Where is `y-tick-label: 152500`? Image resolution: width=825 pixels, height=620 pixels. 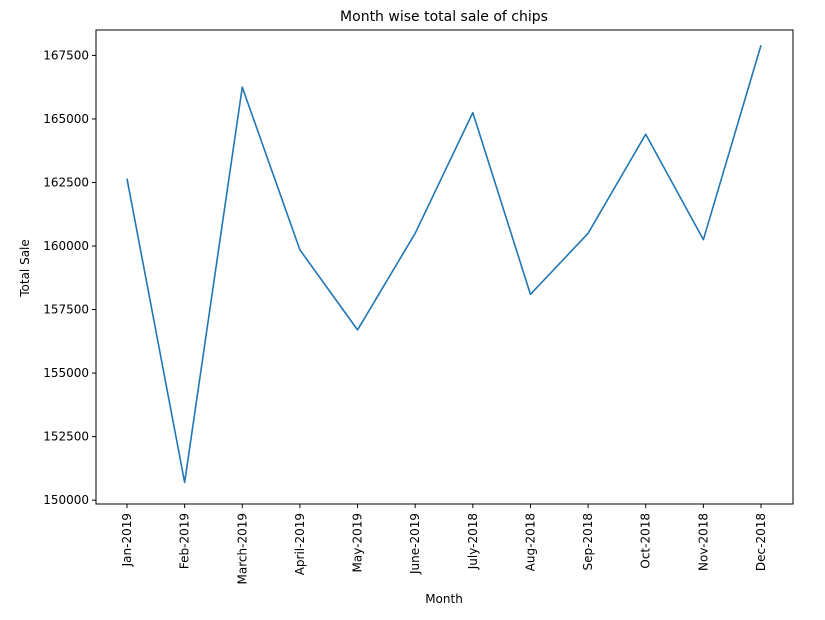
y-tick-label: 152500 is located at coordinates (66, 437).